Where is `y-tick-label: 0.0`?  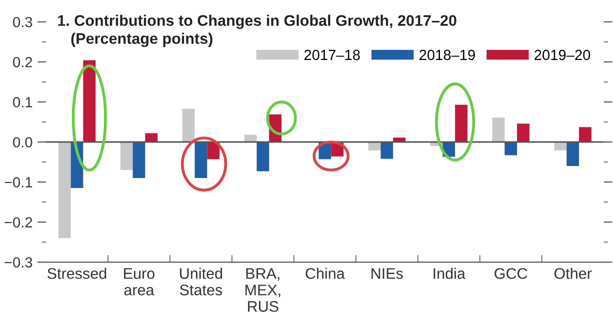 y-tick-label: 0.0 is located at coordinates (22, 142).